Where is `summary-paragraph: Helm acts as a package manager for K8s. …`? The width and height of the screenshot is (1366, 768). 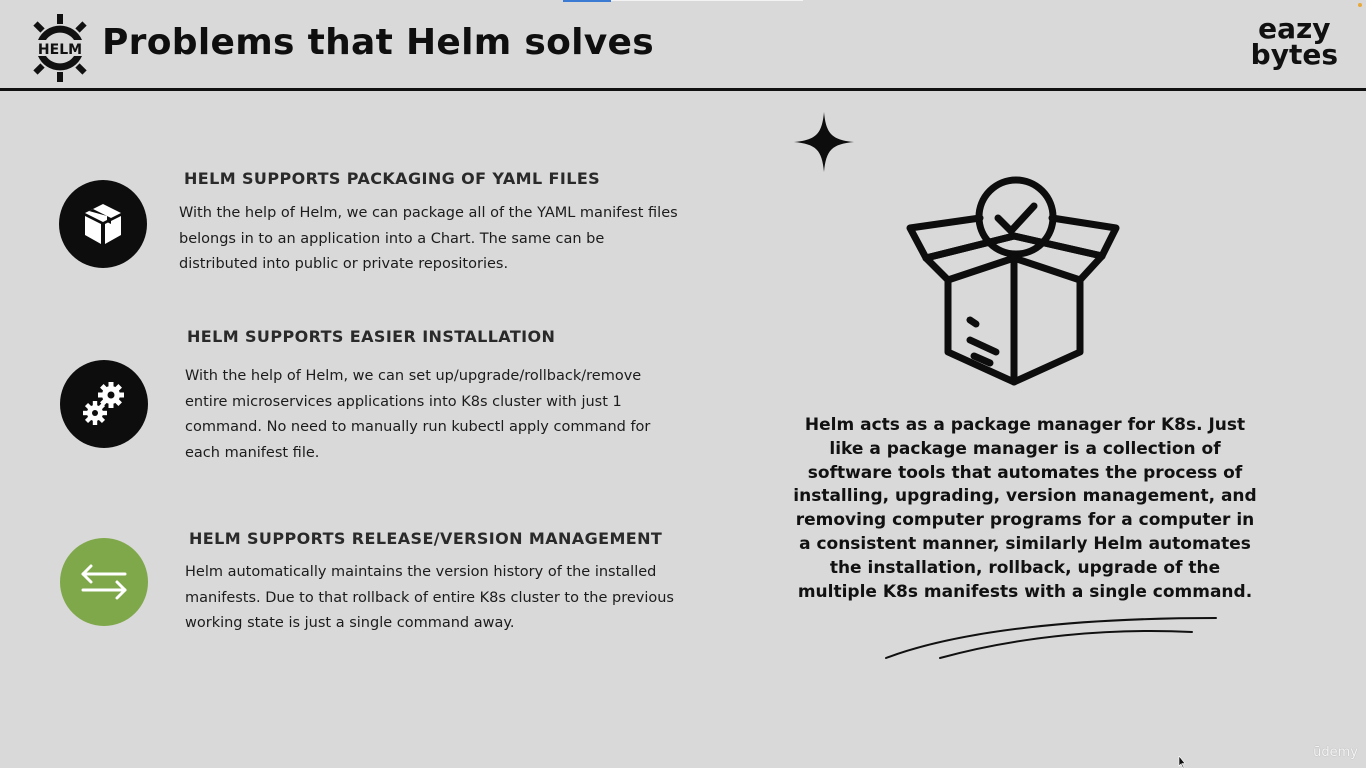
summary-paragraph: Helm acts as a package manager for K8s. … is located at coordinates (1025, 508).